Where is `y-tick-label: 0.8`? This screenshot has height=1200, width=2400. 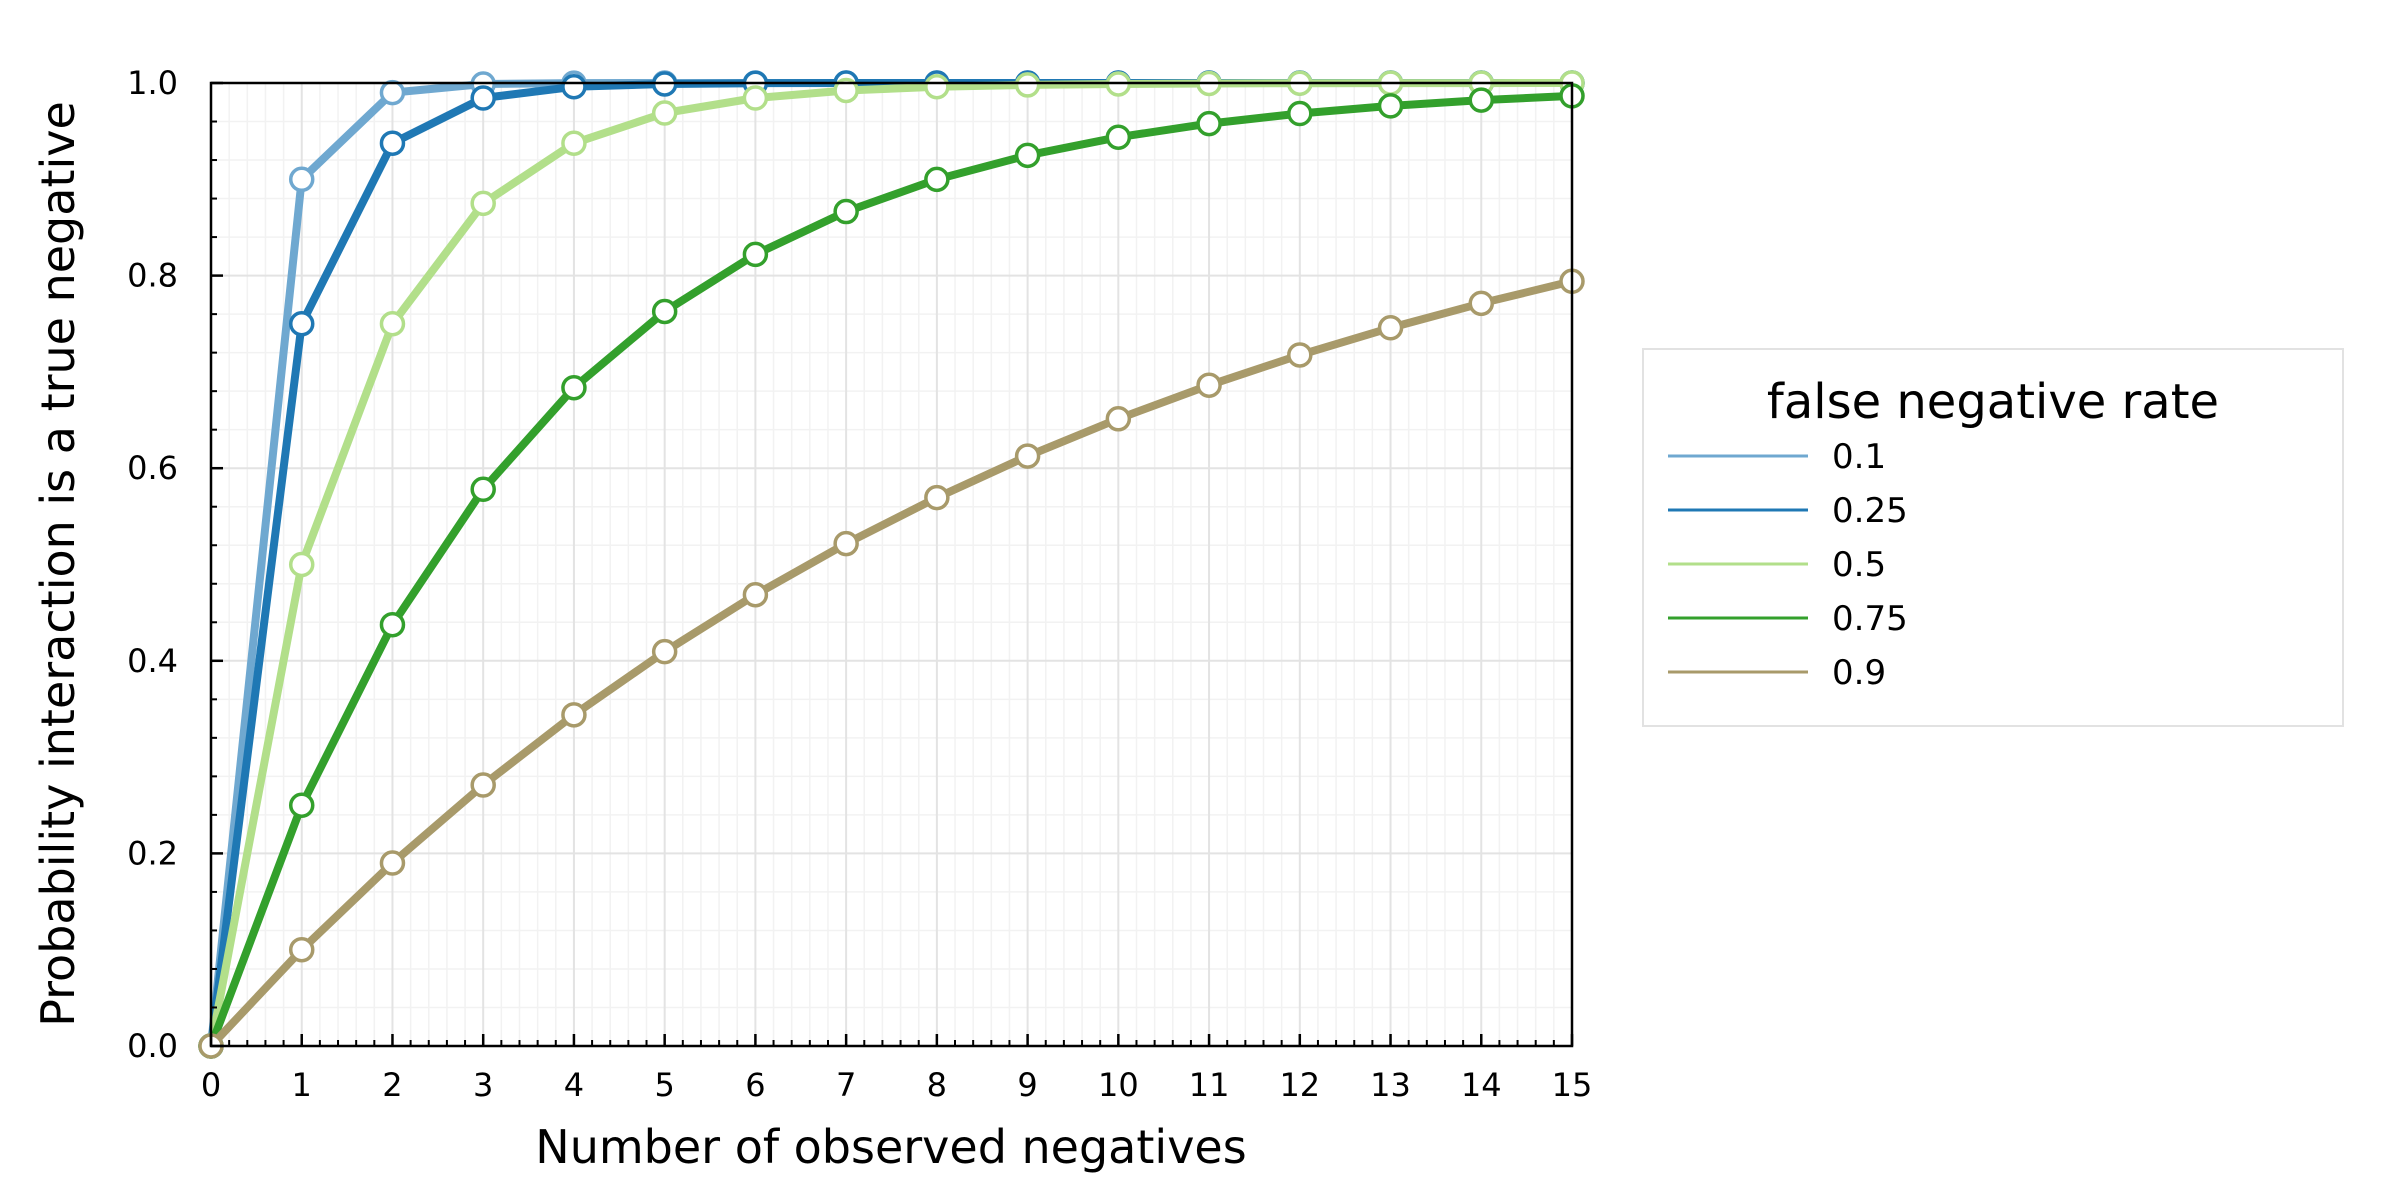
y-tick-label: 0.8 is located at coordinates (152, 276).